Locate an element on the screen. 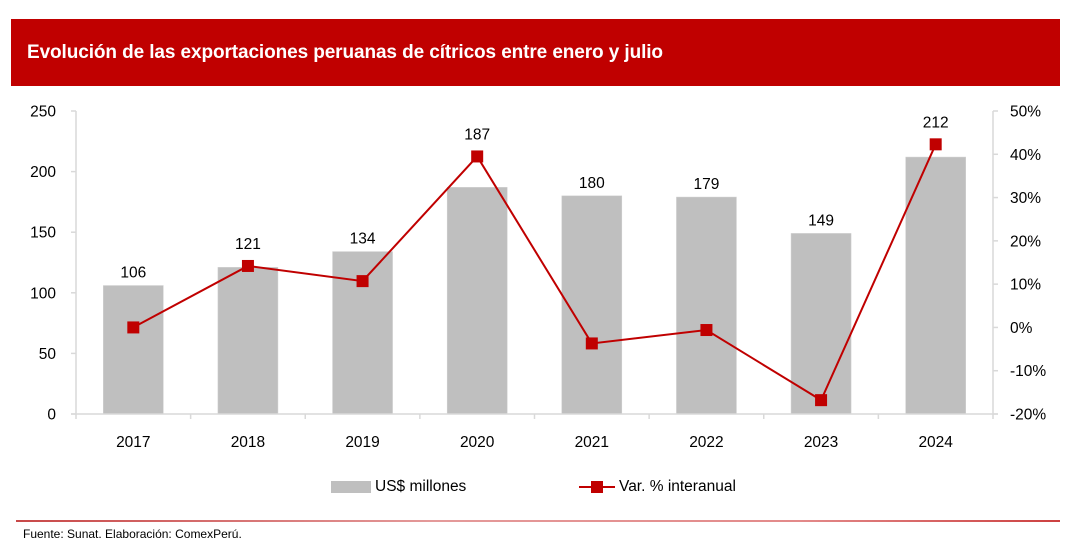 The image size is (1079, 550). bar-value-label: 187 is located at coordinates (477, 134).